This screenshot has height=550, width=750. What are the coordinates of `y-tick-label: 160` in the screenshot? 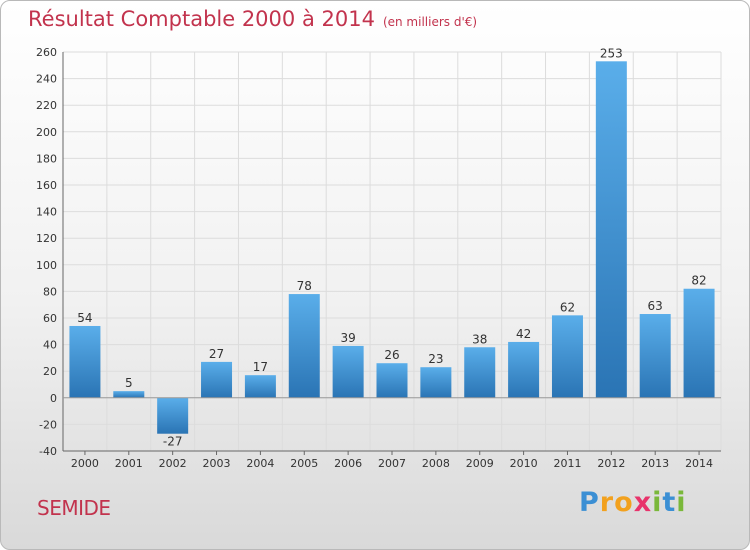 It's located at (46, 185).